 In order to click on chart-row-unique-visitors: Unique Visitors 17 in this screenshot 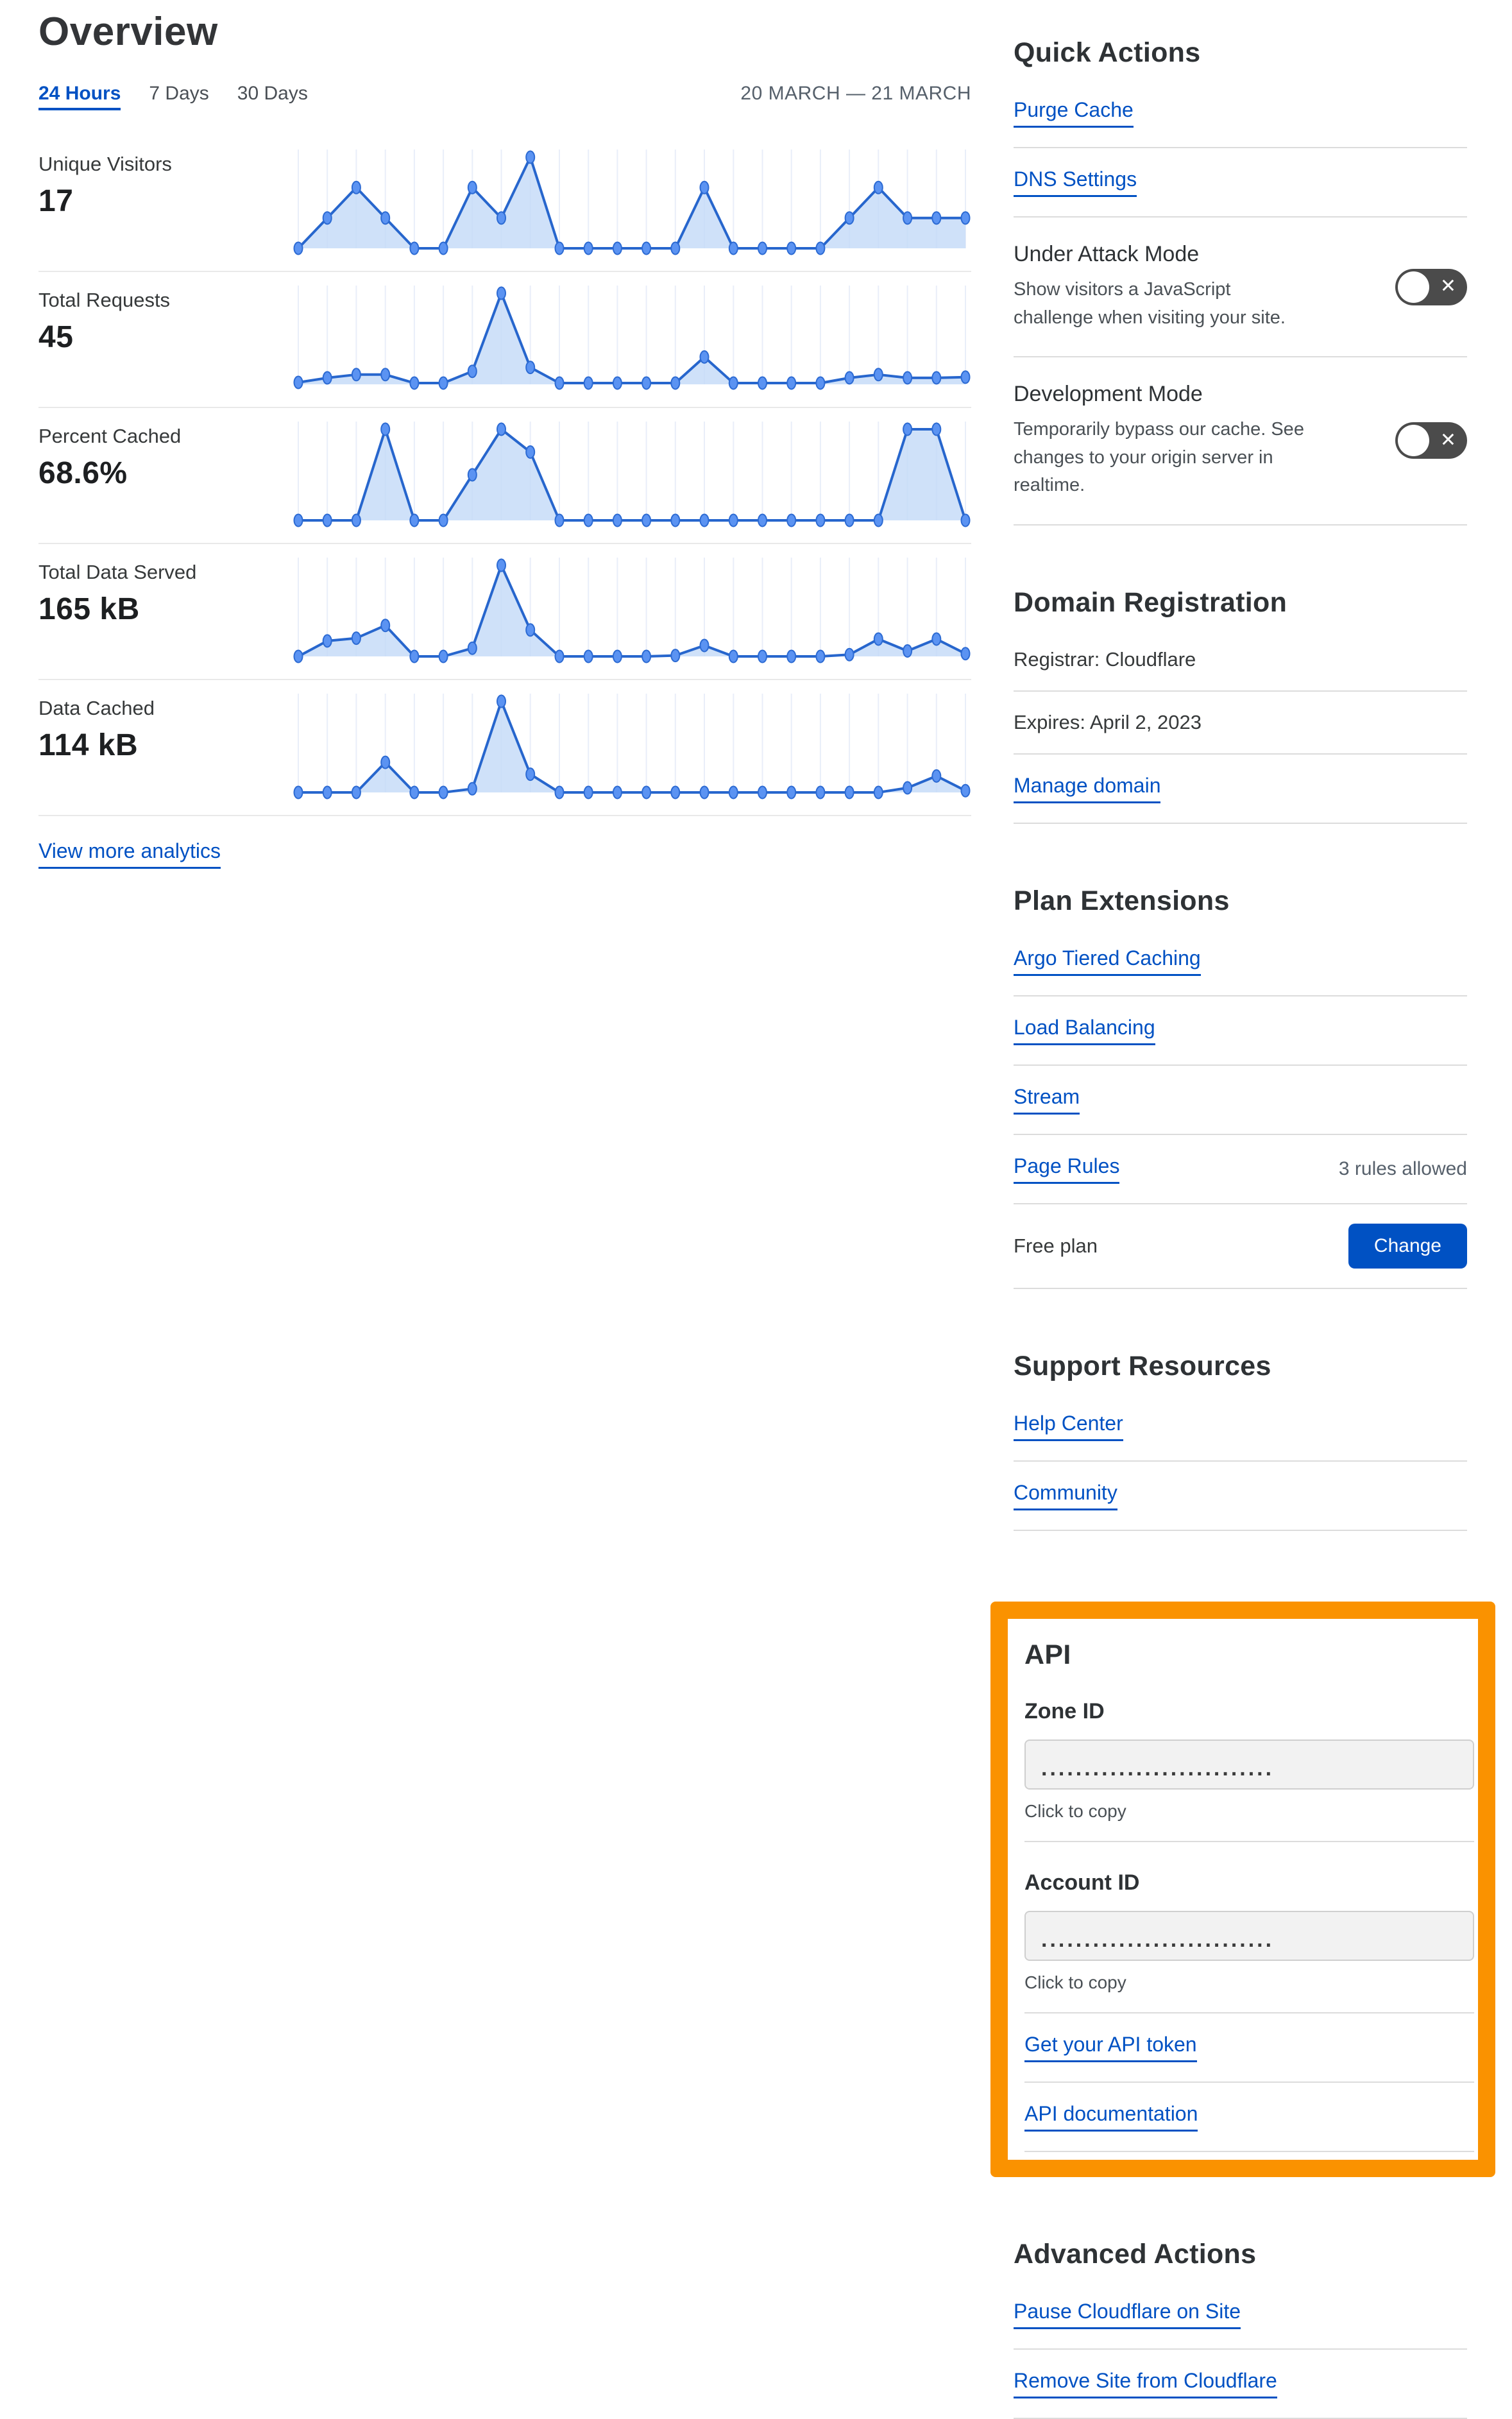, I will do `click(504, 204)`.